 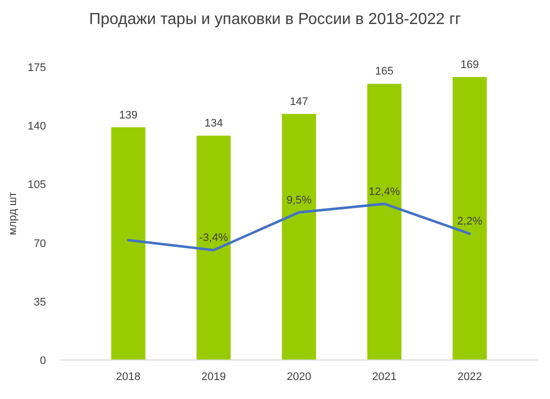 I want to click on data-label: 134, so click(x=213, y=124).